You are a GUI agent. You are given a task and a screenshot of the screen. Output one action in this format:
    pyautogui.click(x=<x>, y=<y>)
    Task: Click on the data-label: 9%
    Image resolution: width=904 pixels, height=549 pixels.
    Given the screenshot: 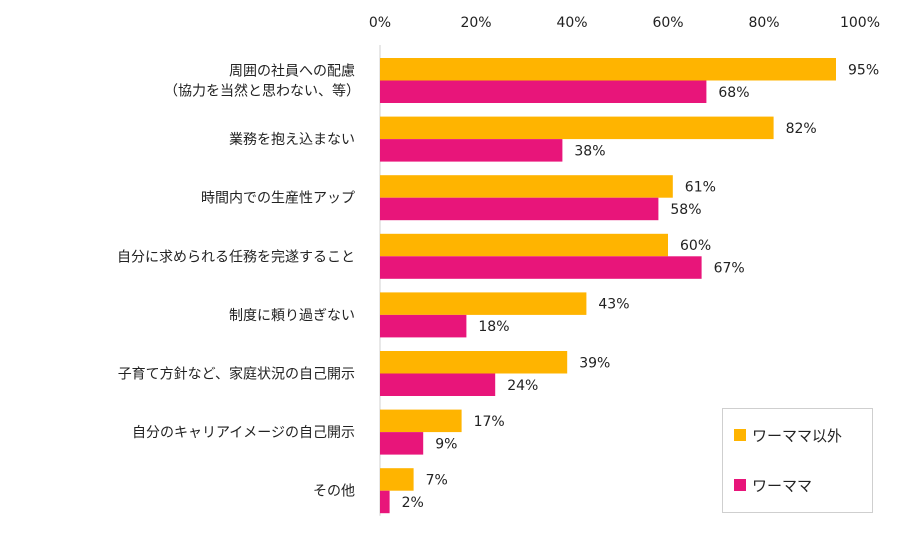 What is the action you would take?
    pyautogui.click(x=446, y=444)
    